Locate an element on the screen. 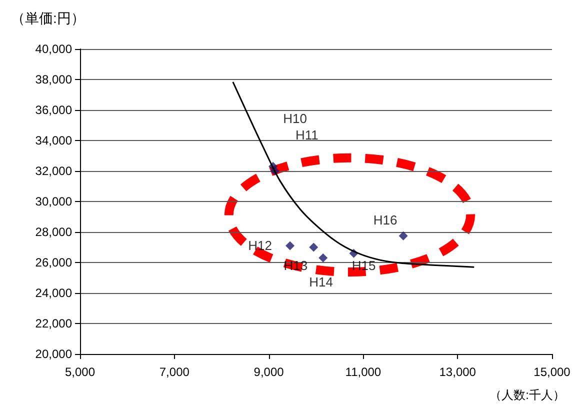  y-tick-label: 22,000 is located at coordinates (53, 323).